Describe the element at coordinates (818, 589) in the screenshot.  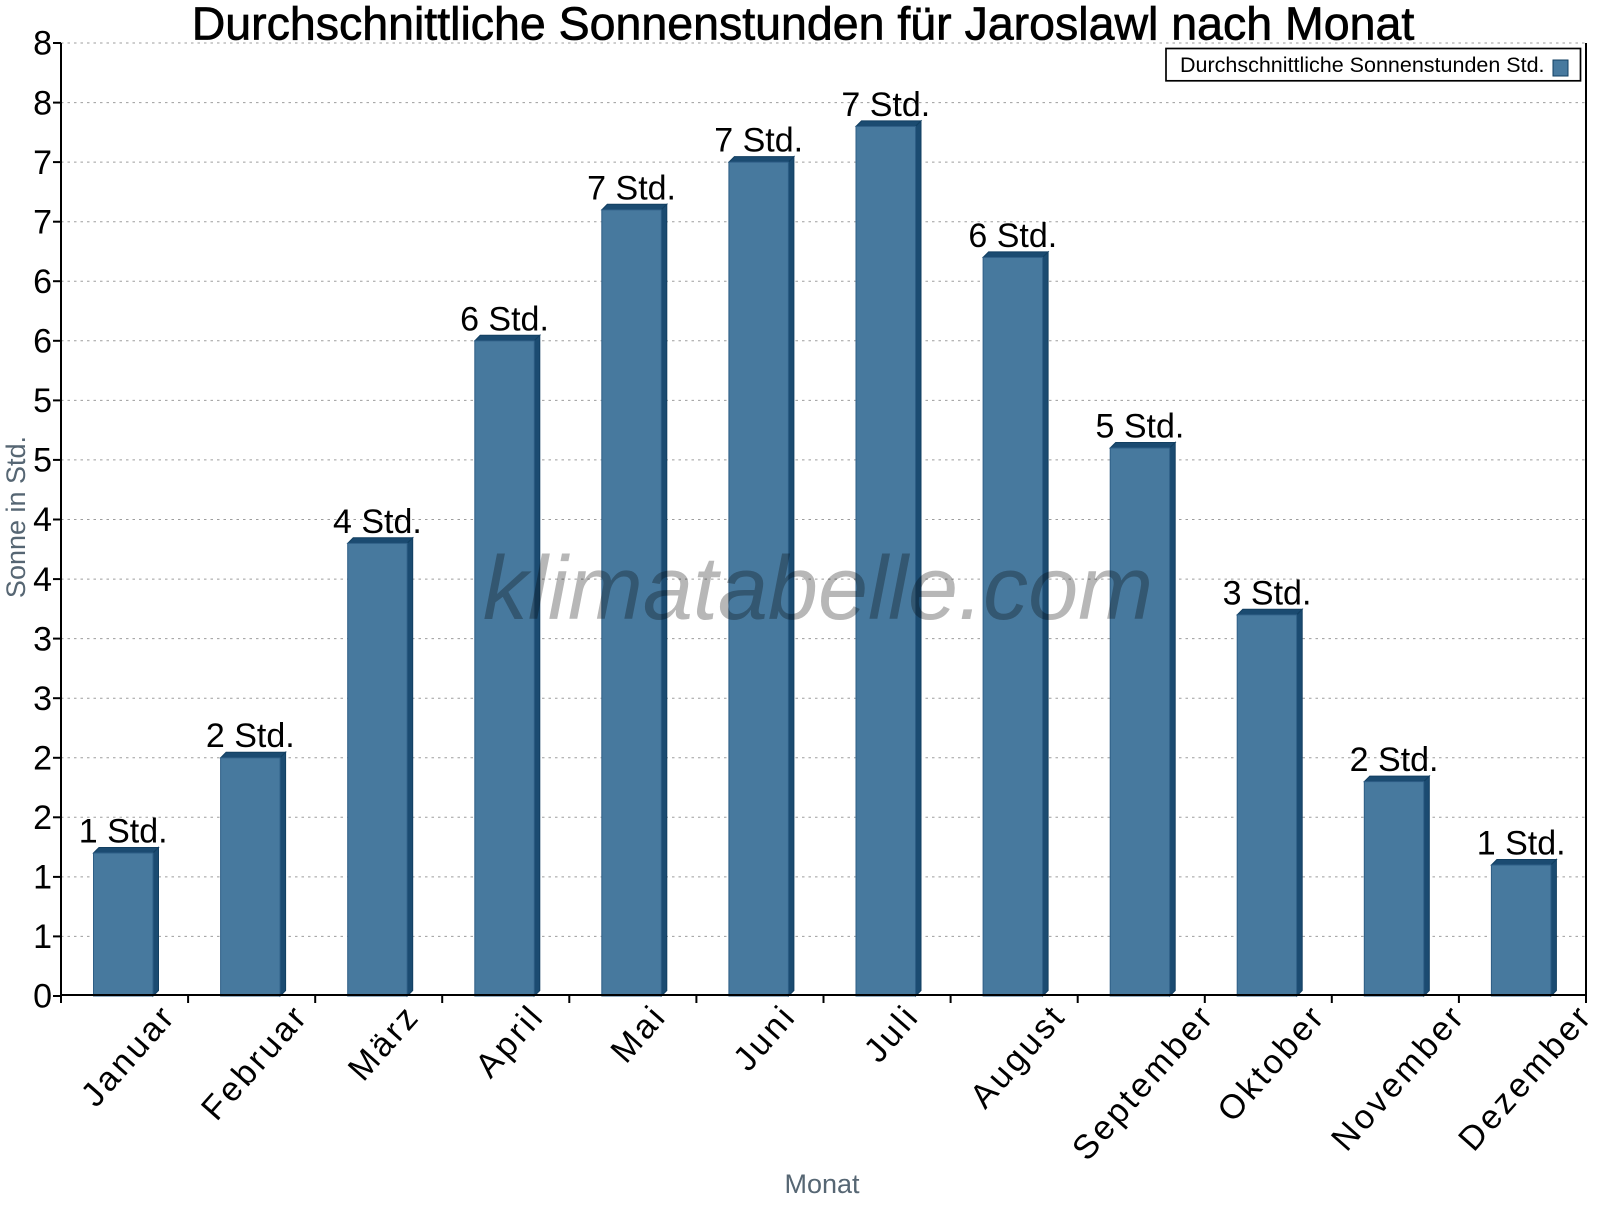
I see `svg-text: klimatabelle.com` at that location.